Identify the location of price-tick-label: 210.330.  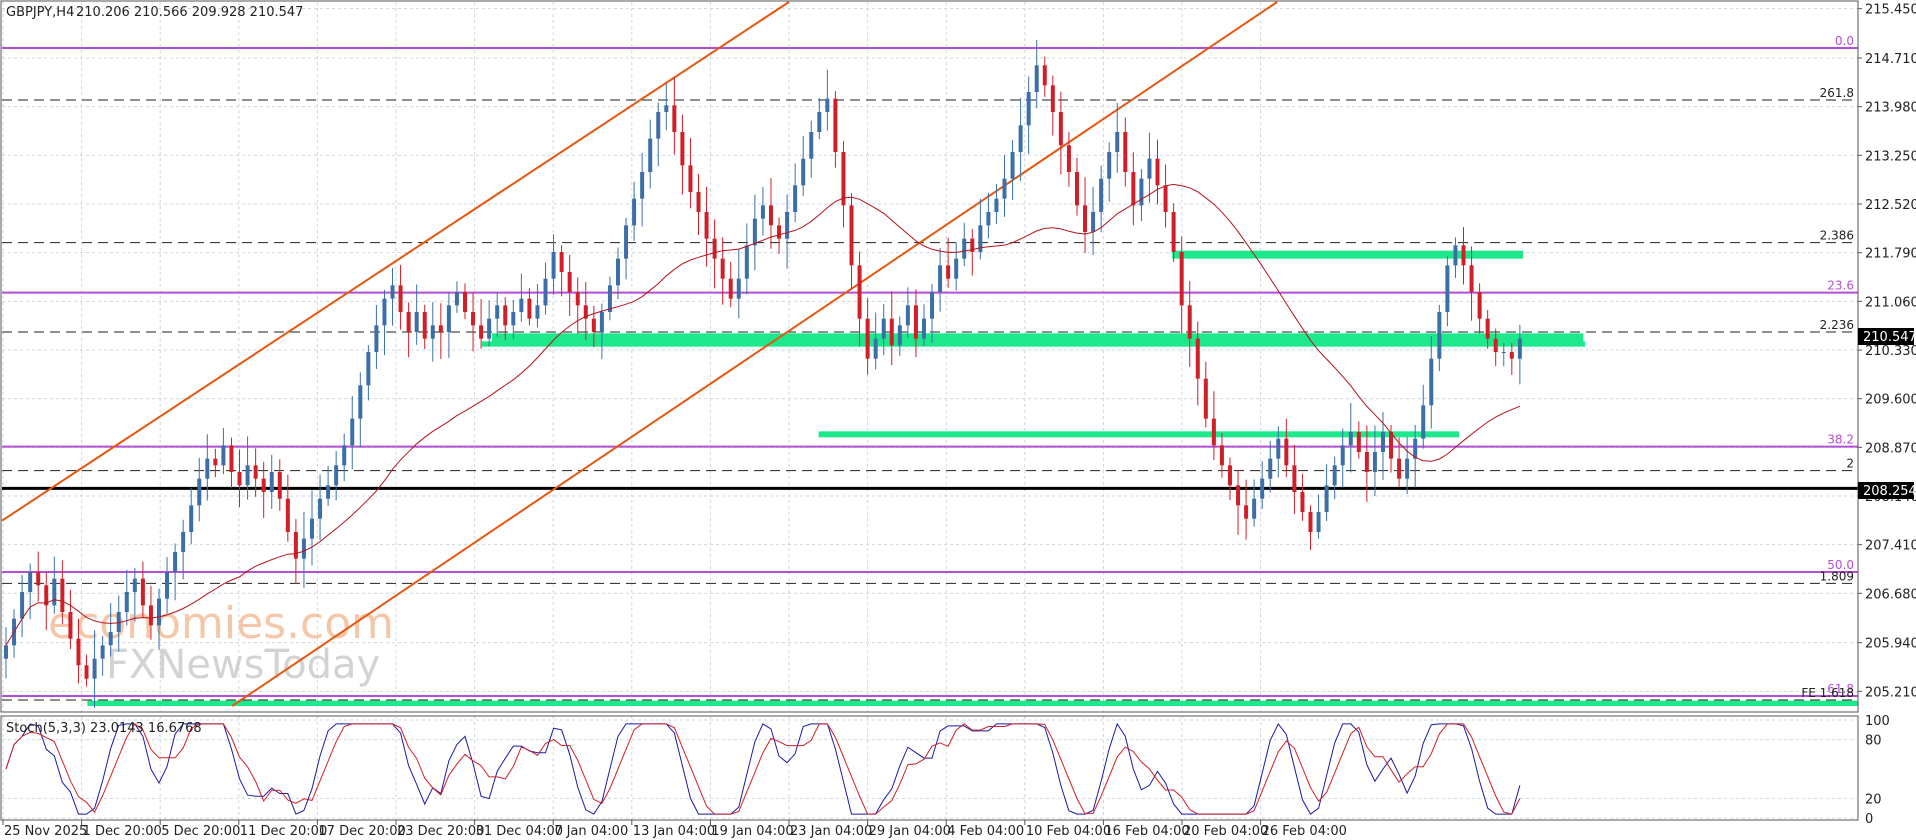
(1890, 351).